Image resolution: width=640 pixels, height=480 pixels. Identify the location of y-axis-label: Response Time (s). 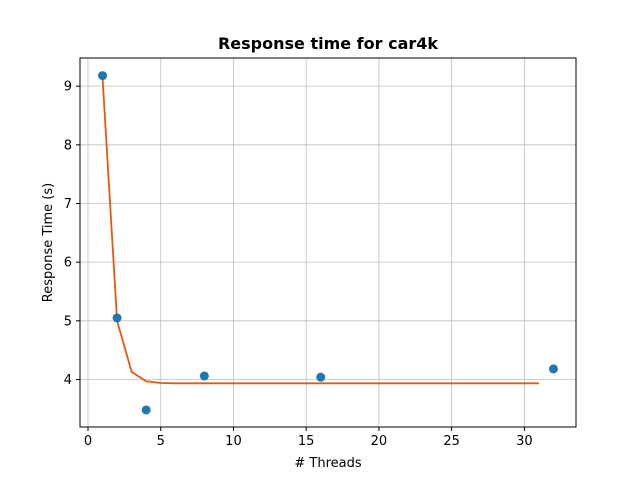
(48, 242).